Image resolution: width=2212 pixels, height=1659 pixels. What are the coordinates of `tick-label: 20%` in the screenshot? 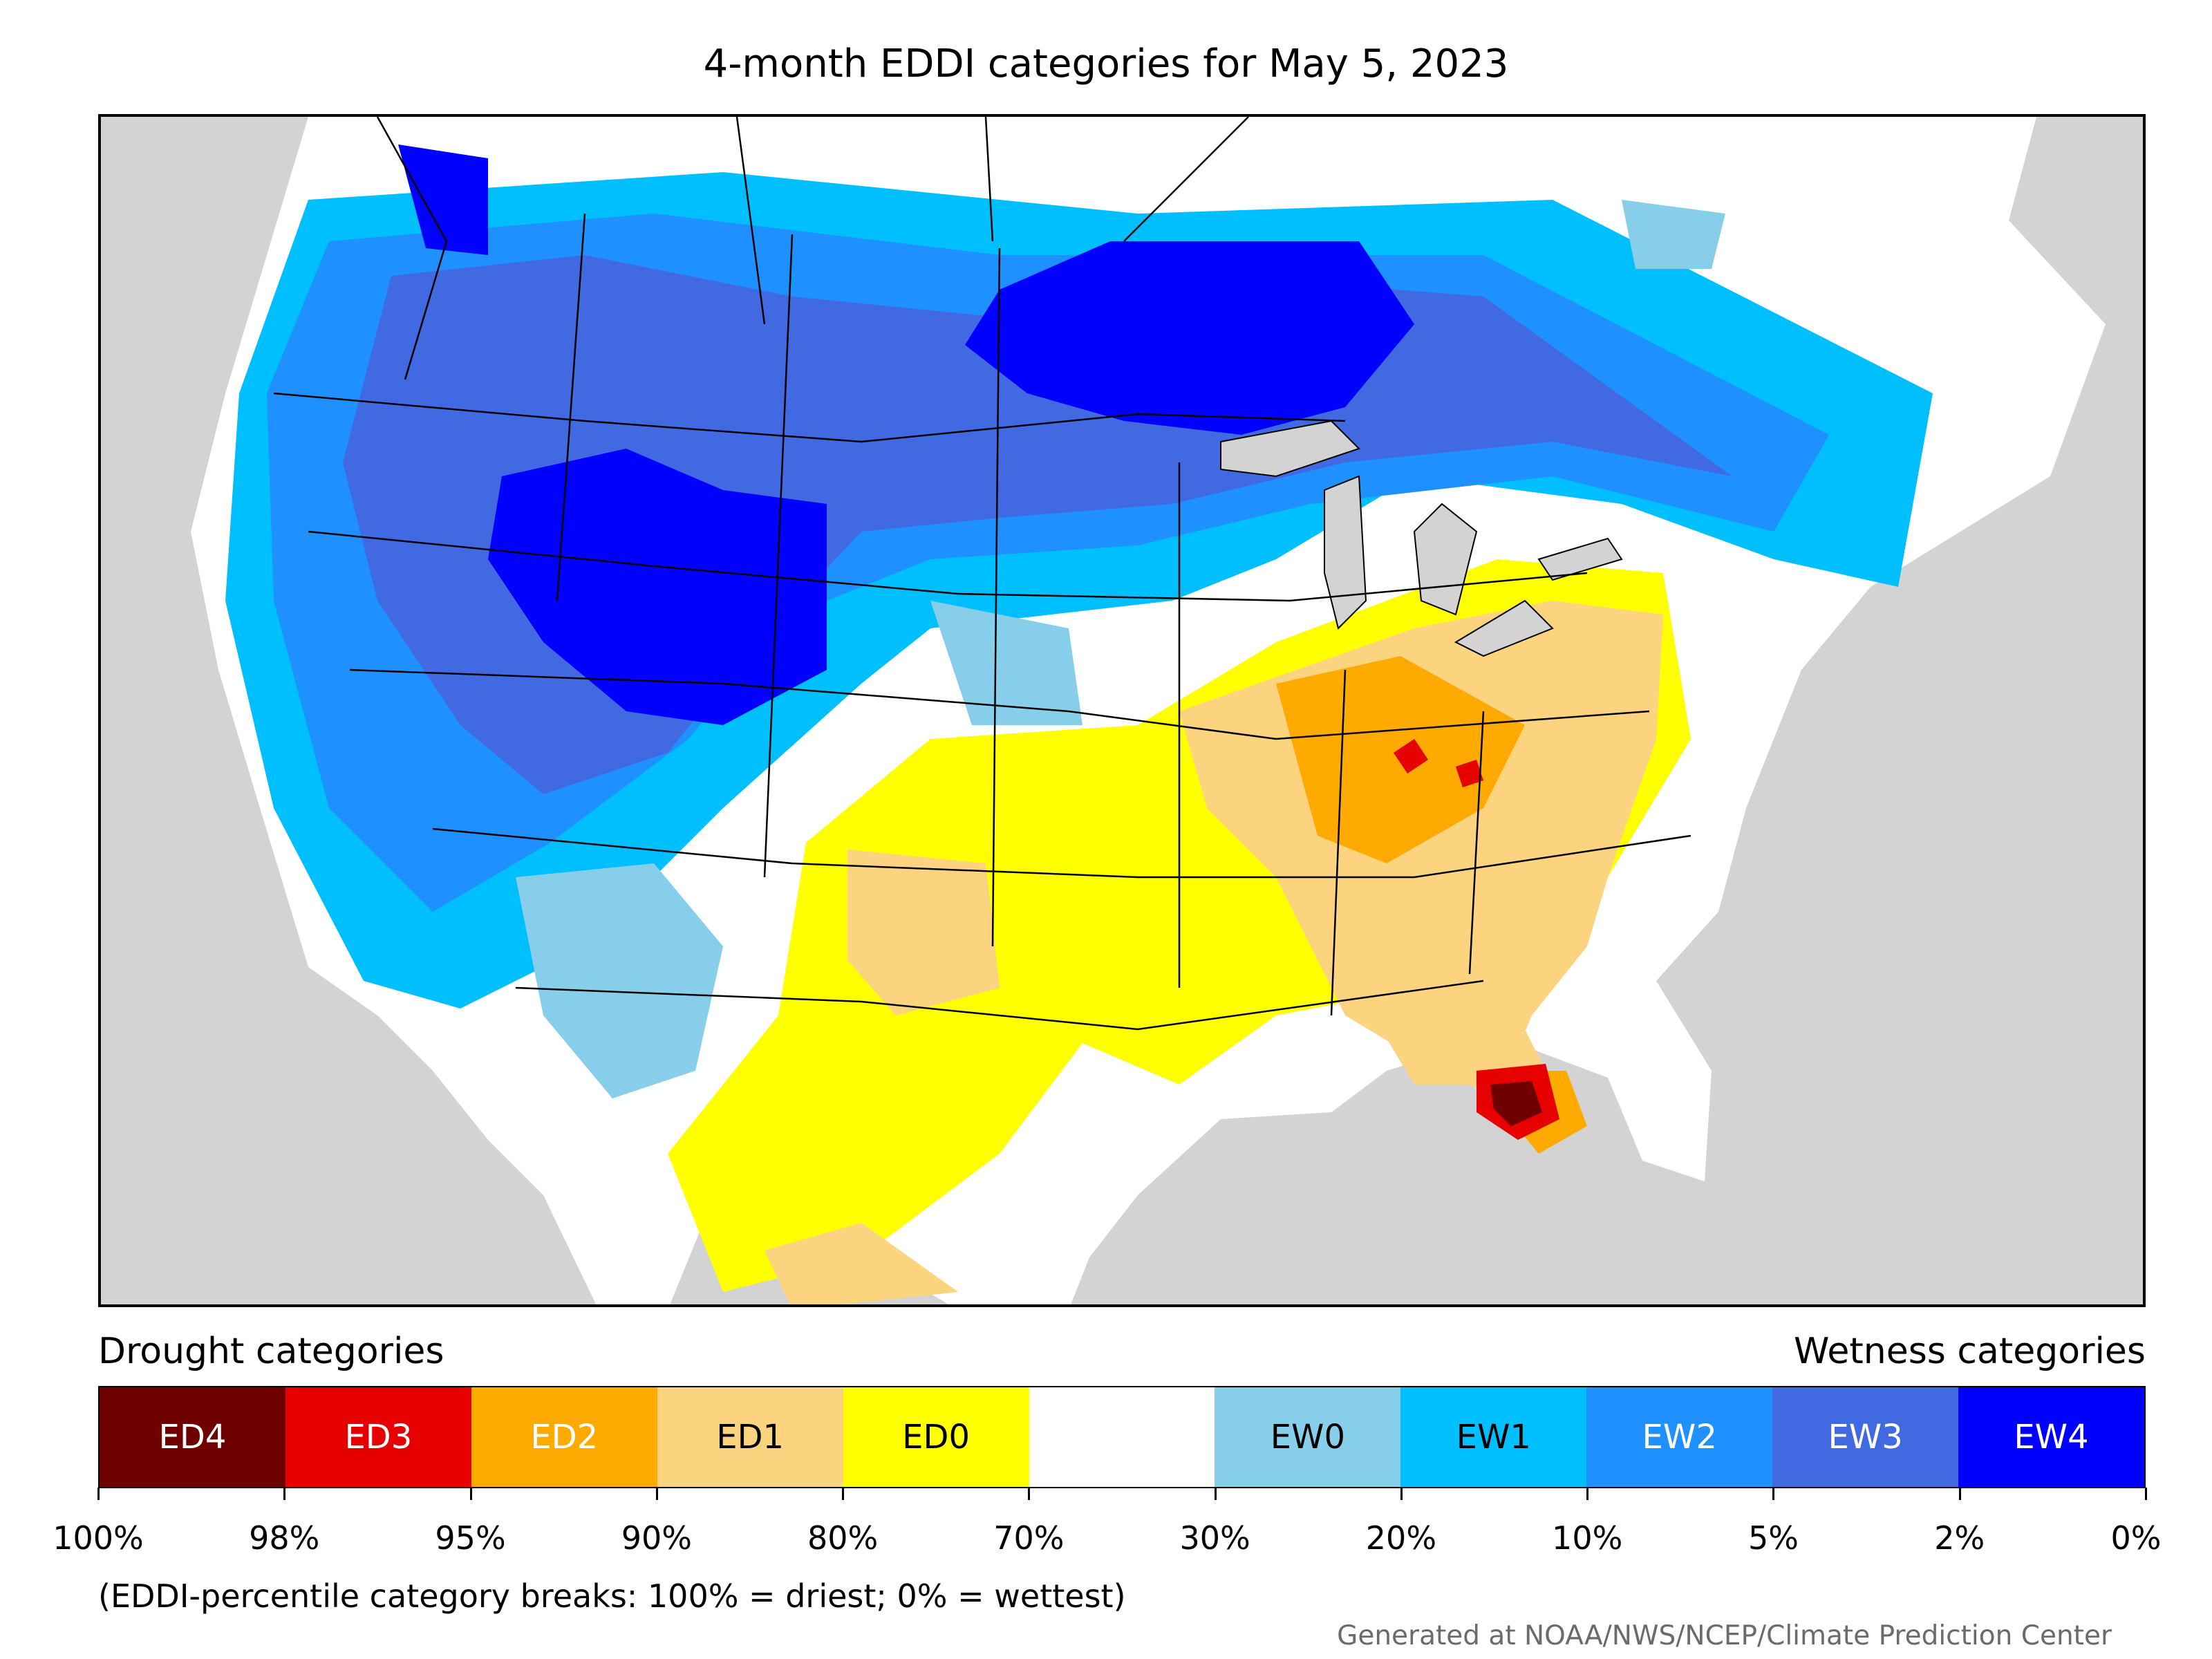 It's located at (1401, 1538).